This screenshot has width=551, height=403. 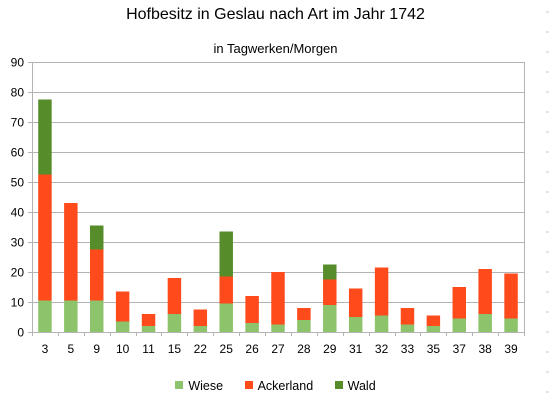 What do you see at coordinates (201, 349) in the screenshot?
I see `x-tick-label: 22` at bounding box center [201, 349].